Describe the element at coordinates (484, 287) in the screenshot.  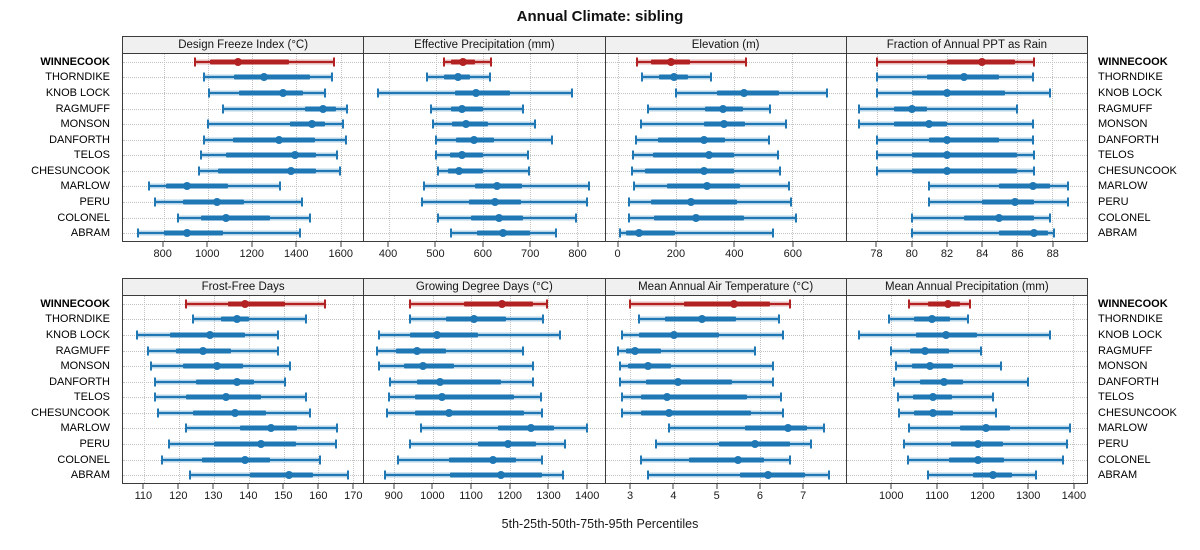
I see `panel-title: Growing Degree Days (°C)` at that location.